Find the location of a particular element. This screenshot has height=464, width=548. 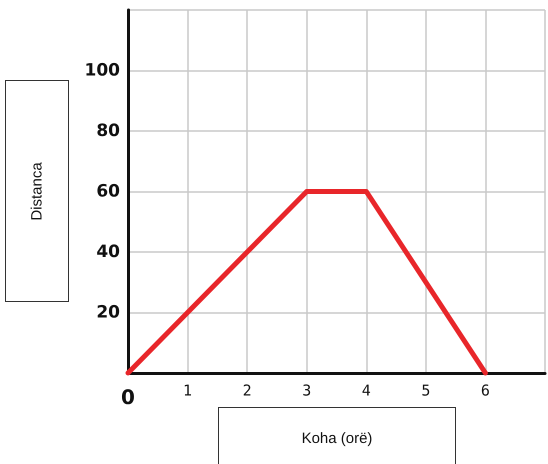

y-tick-label: 60 is located at coordinates (108, 192).